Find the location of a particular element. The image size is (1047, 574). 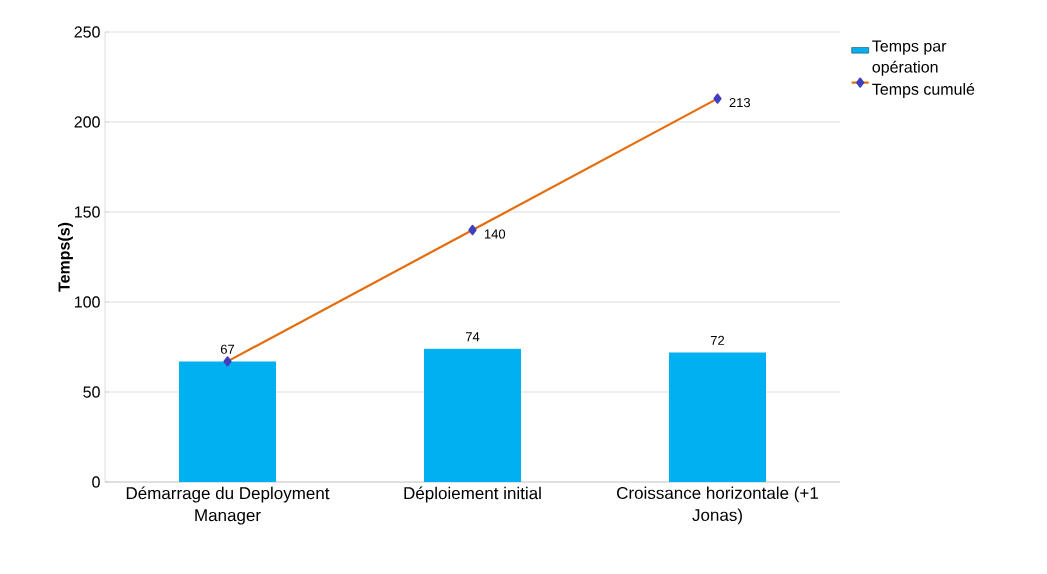

y-tick-label: 100 is located at coordinates (87, 302).